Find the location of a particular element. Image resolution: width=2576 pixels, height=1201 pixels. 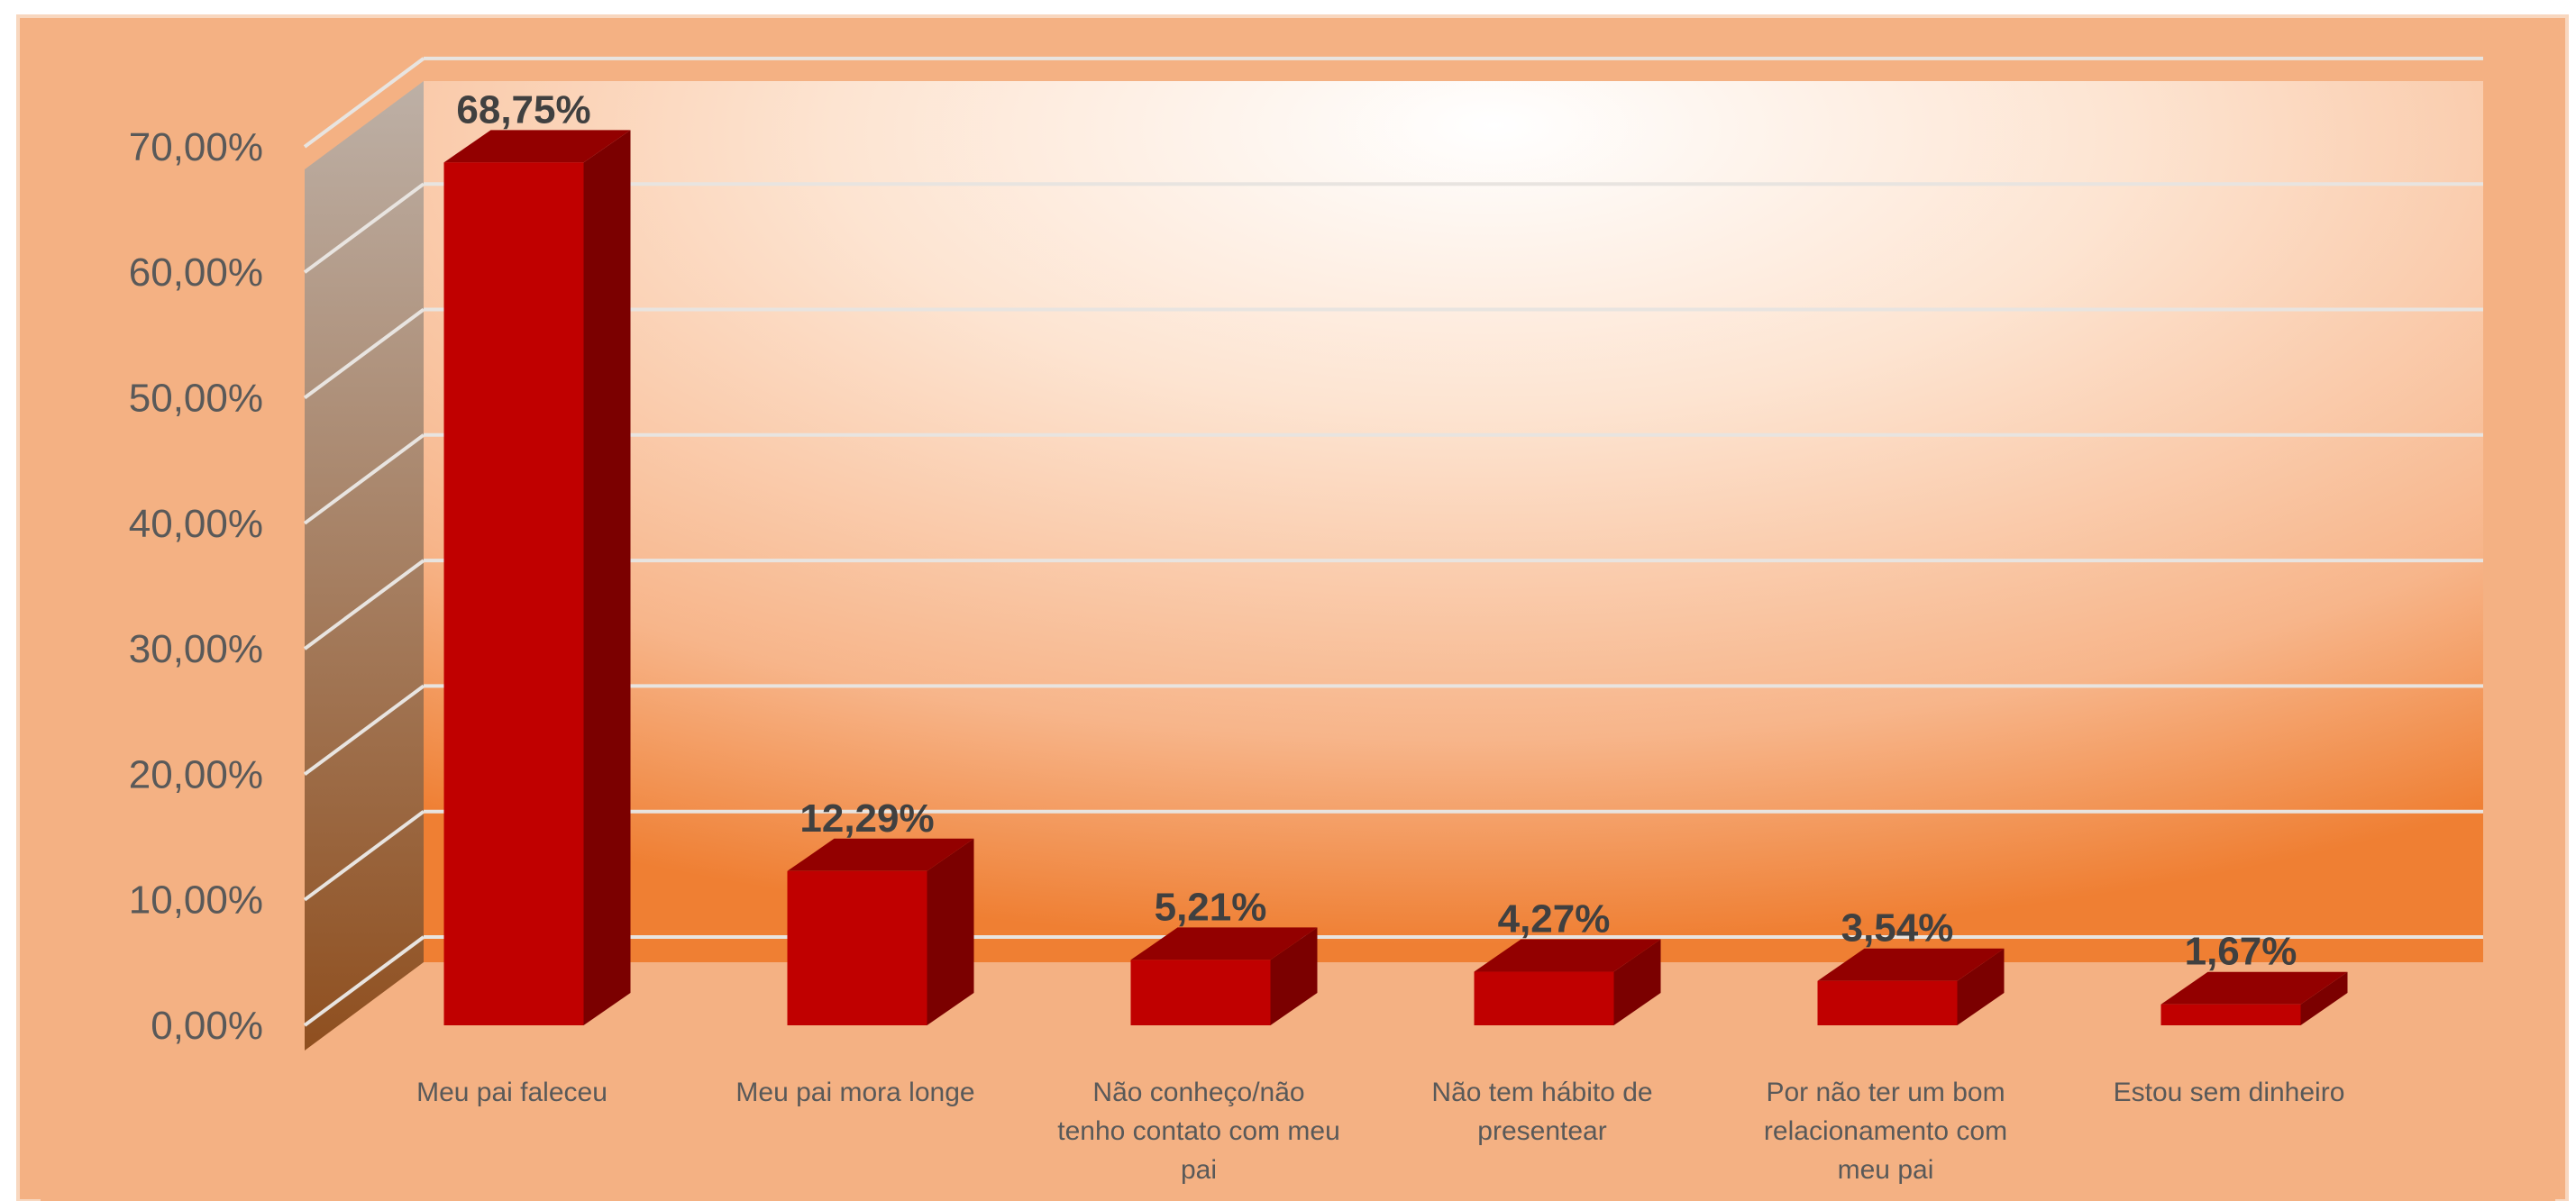

category-label-line: relacionamento com is located at coordinates (1885, 1131).